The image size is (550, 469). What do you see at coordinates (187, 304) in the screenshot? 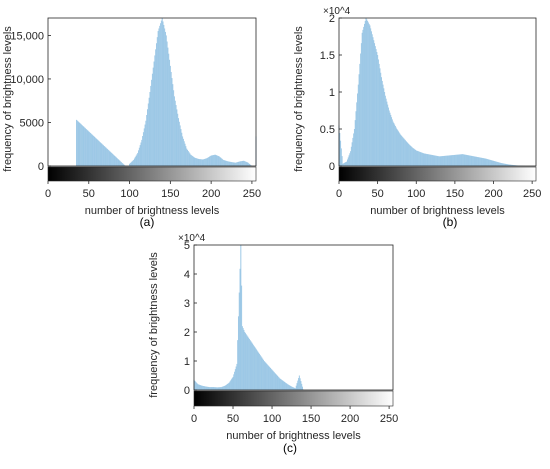
I see `y-tick-label: 3` at bounding box center [187, 304].